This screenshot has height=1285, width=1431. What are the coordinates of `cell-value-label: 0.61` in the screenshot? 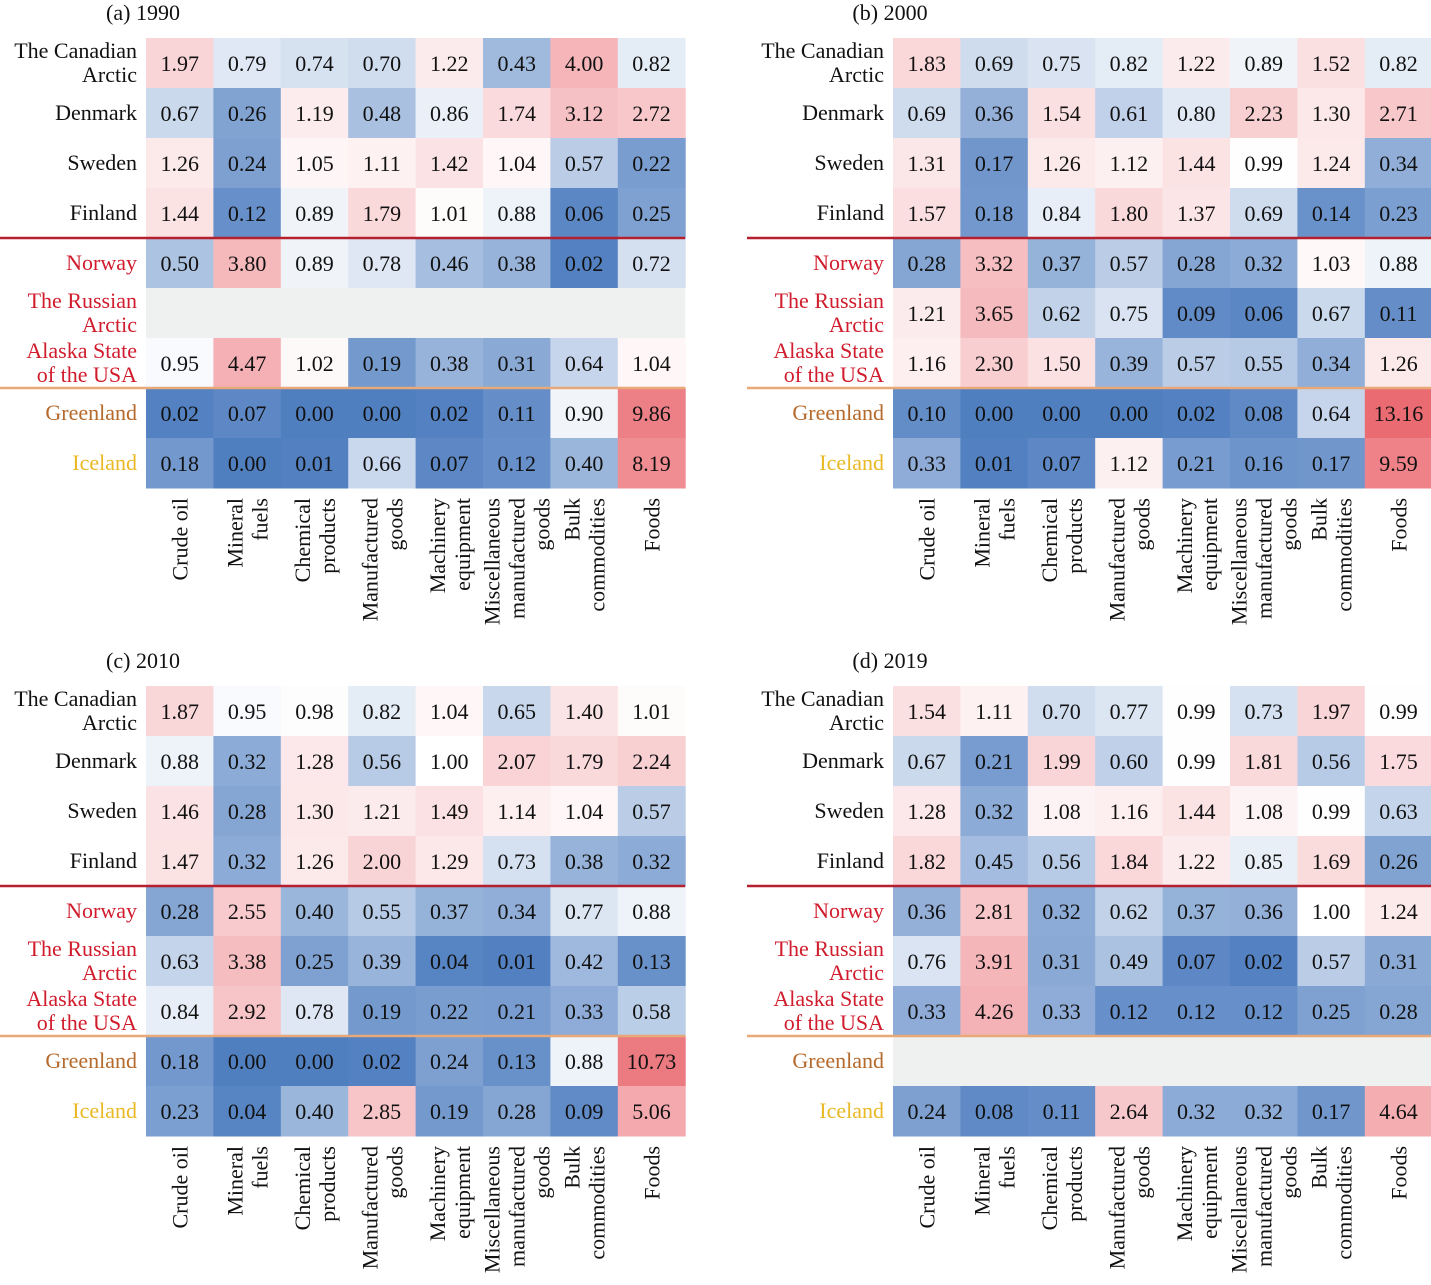 It's located at (1129, 113).